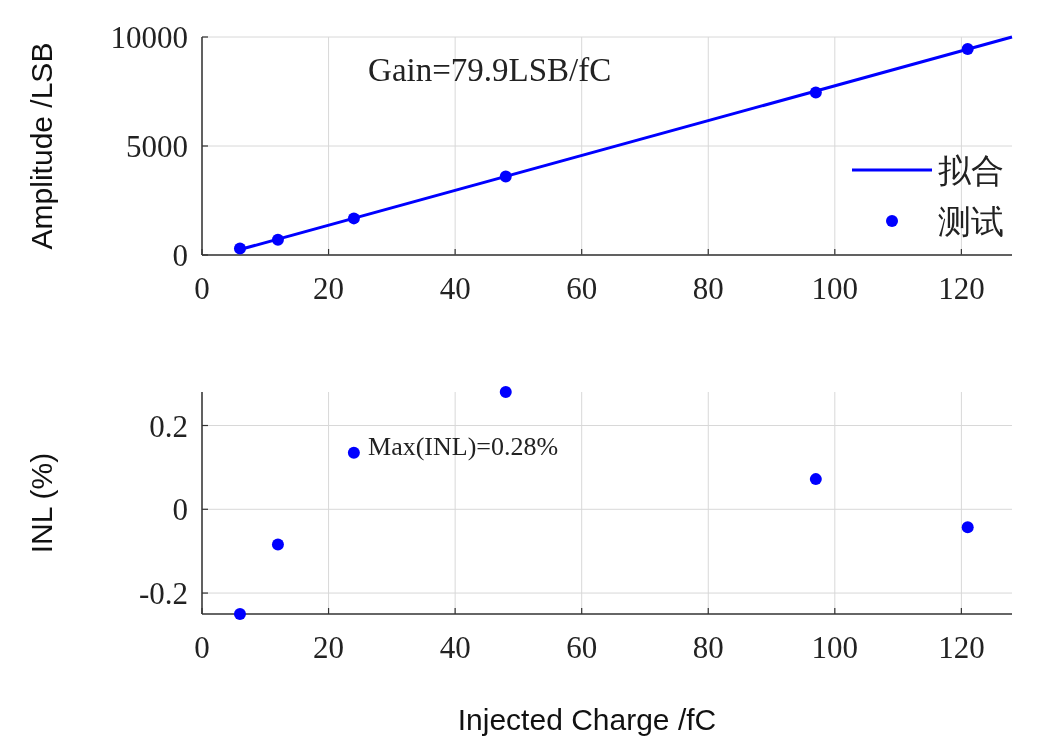 The width and height of the screenshot is (1038, 742). Describe the element at coordinates (41, 503) in the screenshot. I see `y-axis-title: INL (%)` at that location.